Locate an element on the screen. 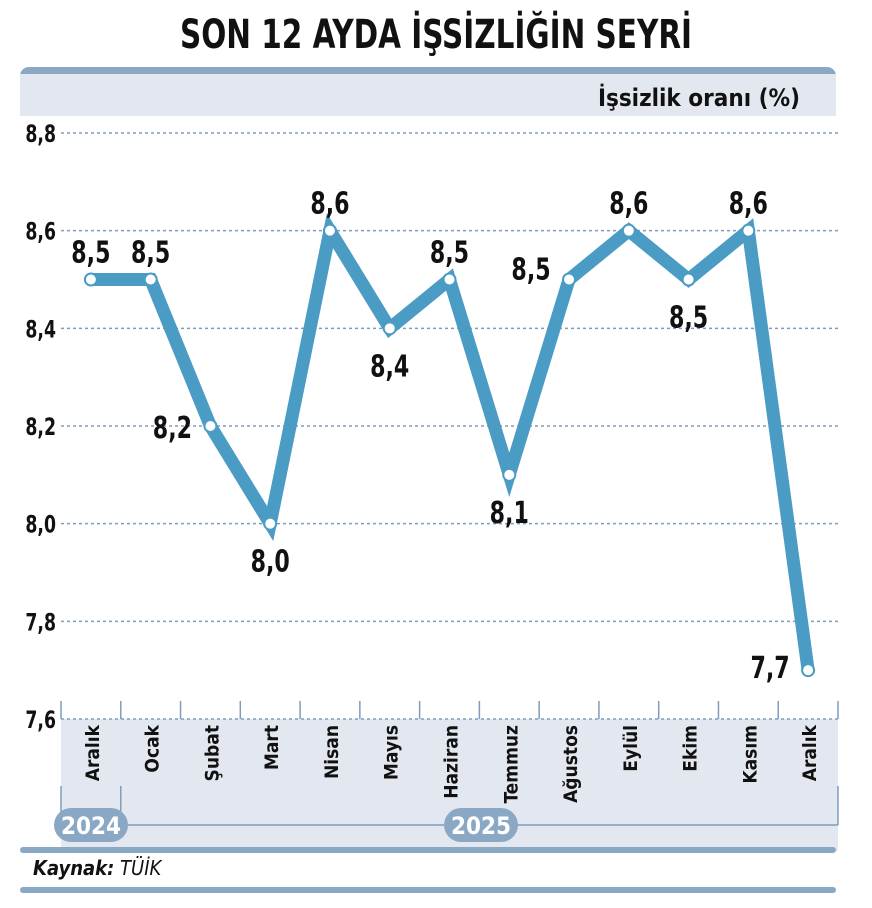  data-label: 7,7 is located at coordinates (770, 669).